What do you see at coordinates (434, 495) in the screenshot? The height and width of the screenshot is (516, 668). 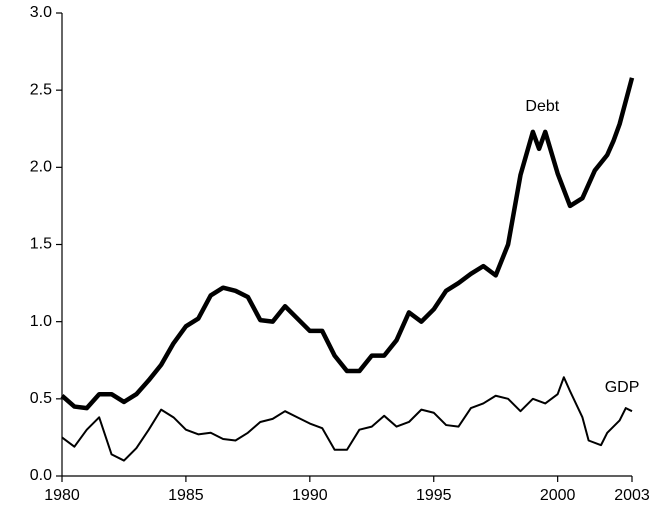 I see `x-tick-label: 1995` at bounding box center [434, 495].